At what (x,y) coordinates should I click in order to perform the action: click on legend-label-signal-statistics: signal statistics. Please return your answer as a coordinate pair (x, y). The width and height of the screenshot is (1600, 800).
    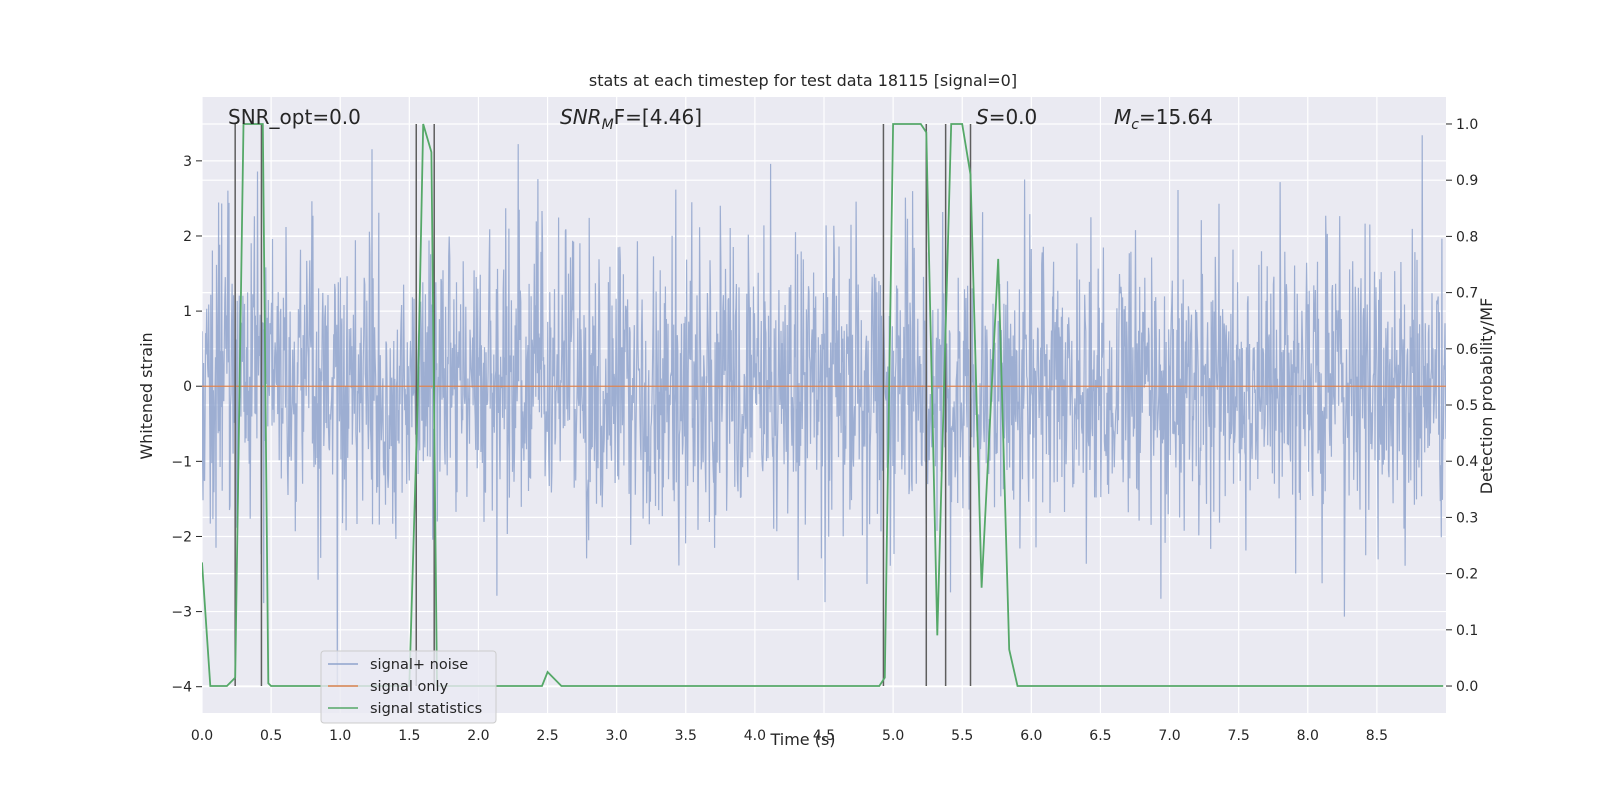
    Looking at the image, I should click on (426, 709).